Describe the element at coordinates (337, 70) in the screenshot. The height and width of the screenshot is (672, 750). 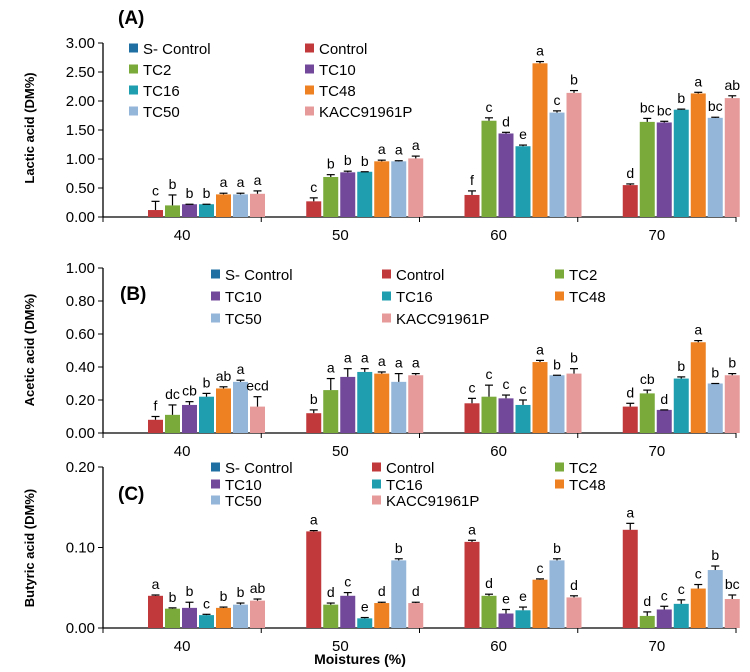
I see `legend-label: TC10` at that location.